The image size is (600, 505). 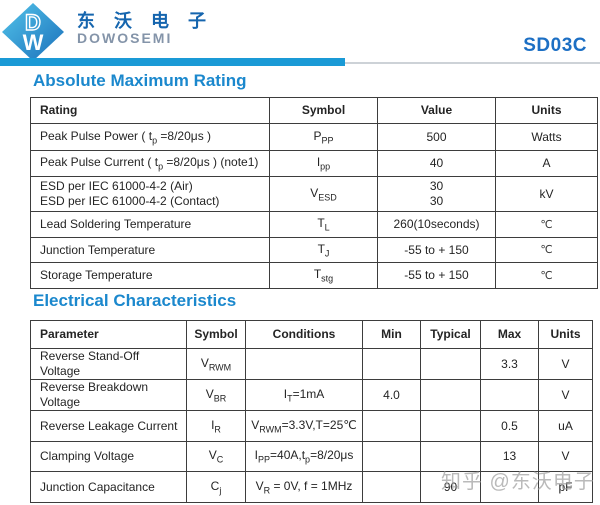 I want to click on conditions-cell: VR = 0V, f = 1MHz, so click(x=304, y=487).